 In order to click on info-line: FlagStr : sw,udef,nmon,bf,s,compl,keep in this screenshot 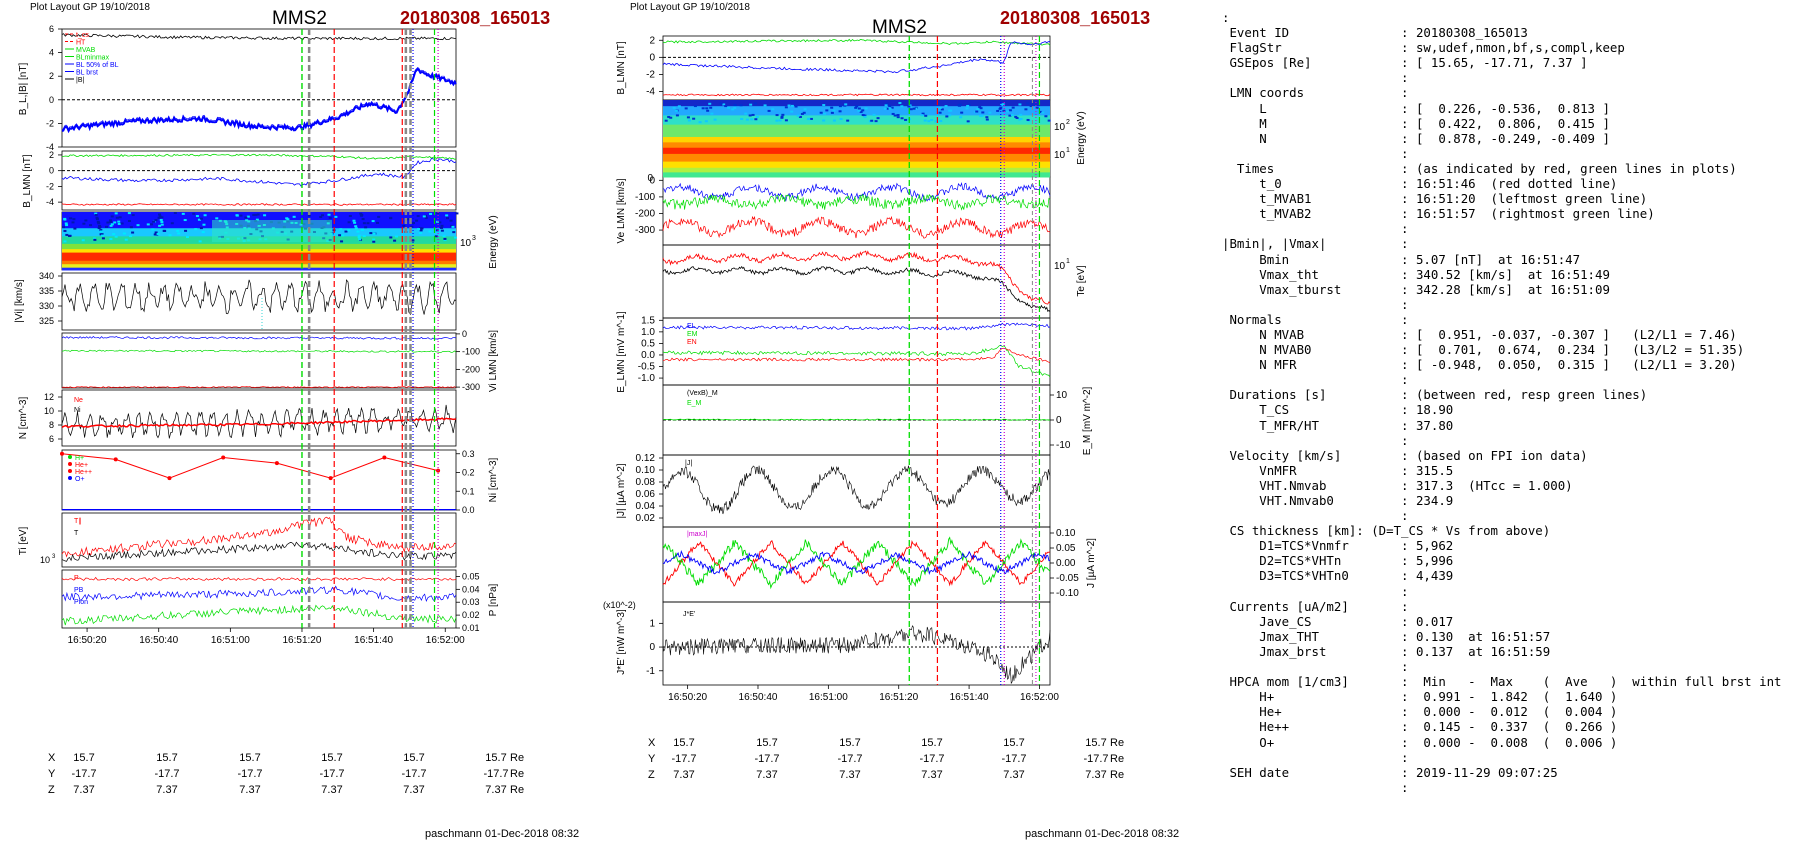, I will do `click(1423, 48)`.